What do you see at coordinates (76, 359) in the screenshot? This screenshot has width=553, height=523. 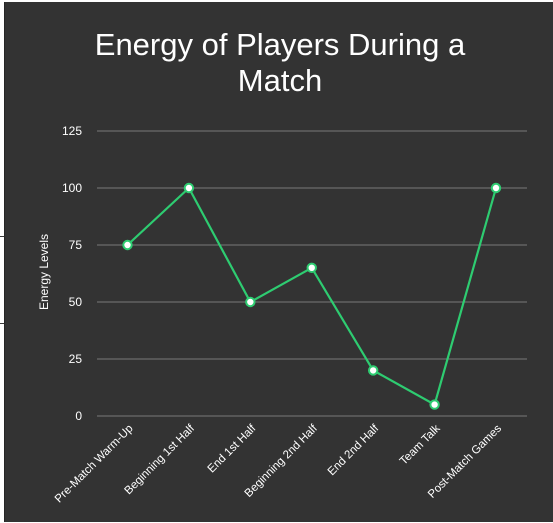 I see `y-tick-label: 25` at bounding box center [76, 359].